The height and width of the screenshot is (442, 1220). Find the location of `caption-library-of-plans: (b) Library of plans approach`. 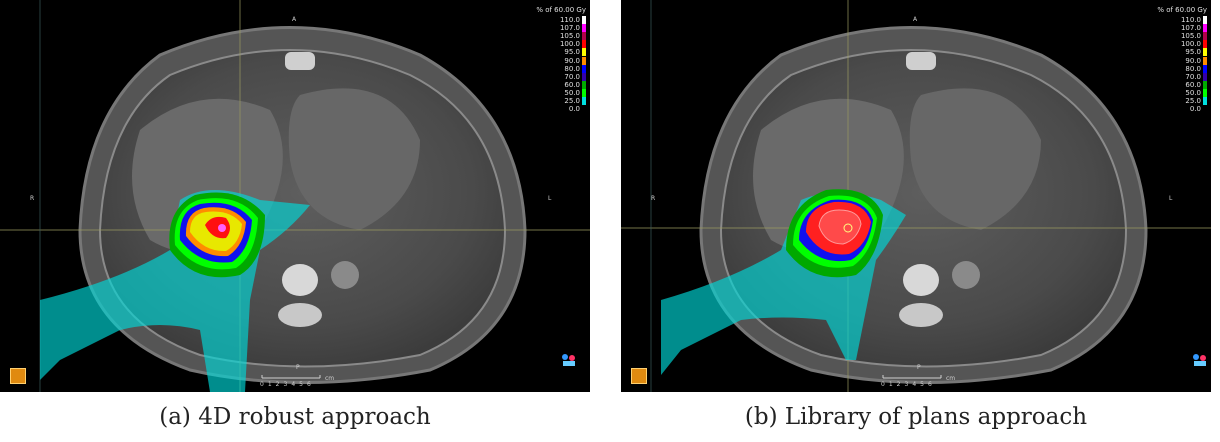

caption-library-of-plans: (b) Library of plans approach is located at coordinates (916, 417).